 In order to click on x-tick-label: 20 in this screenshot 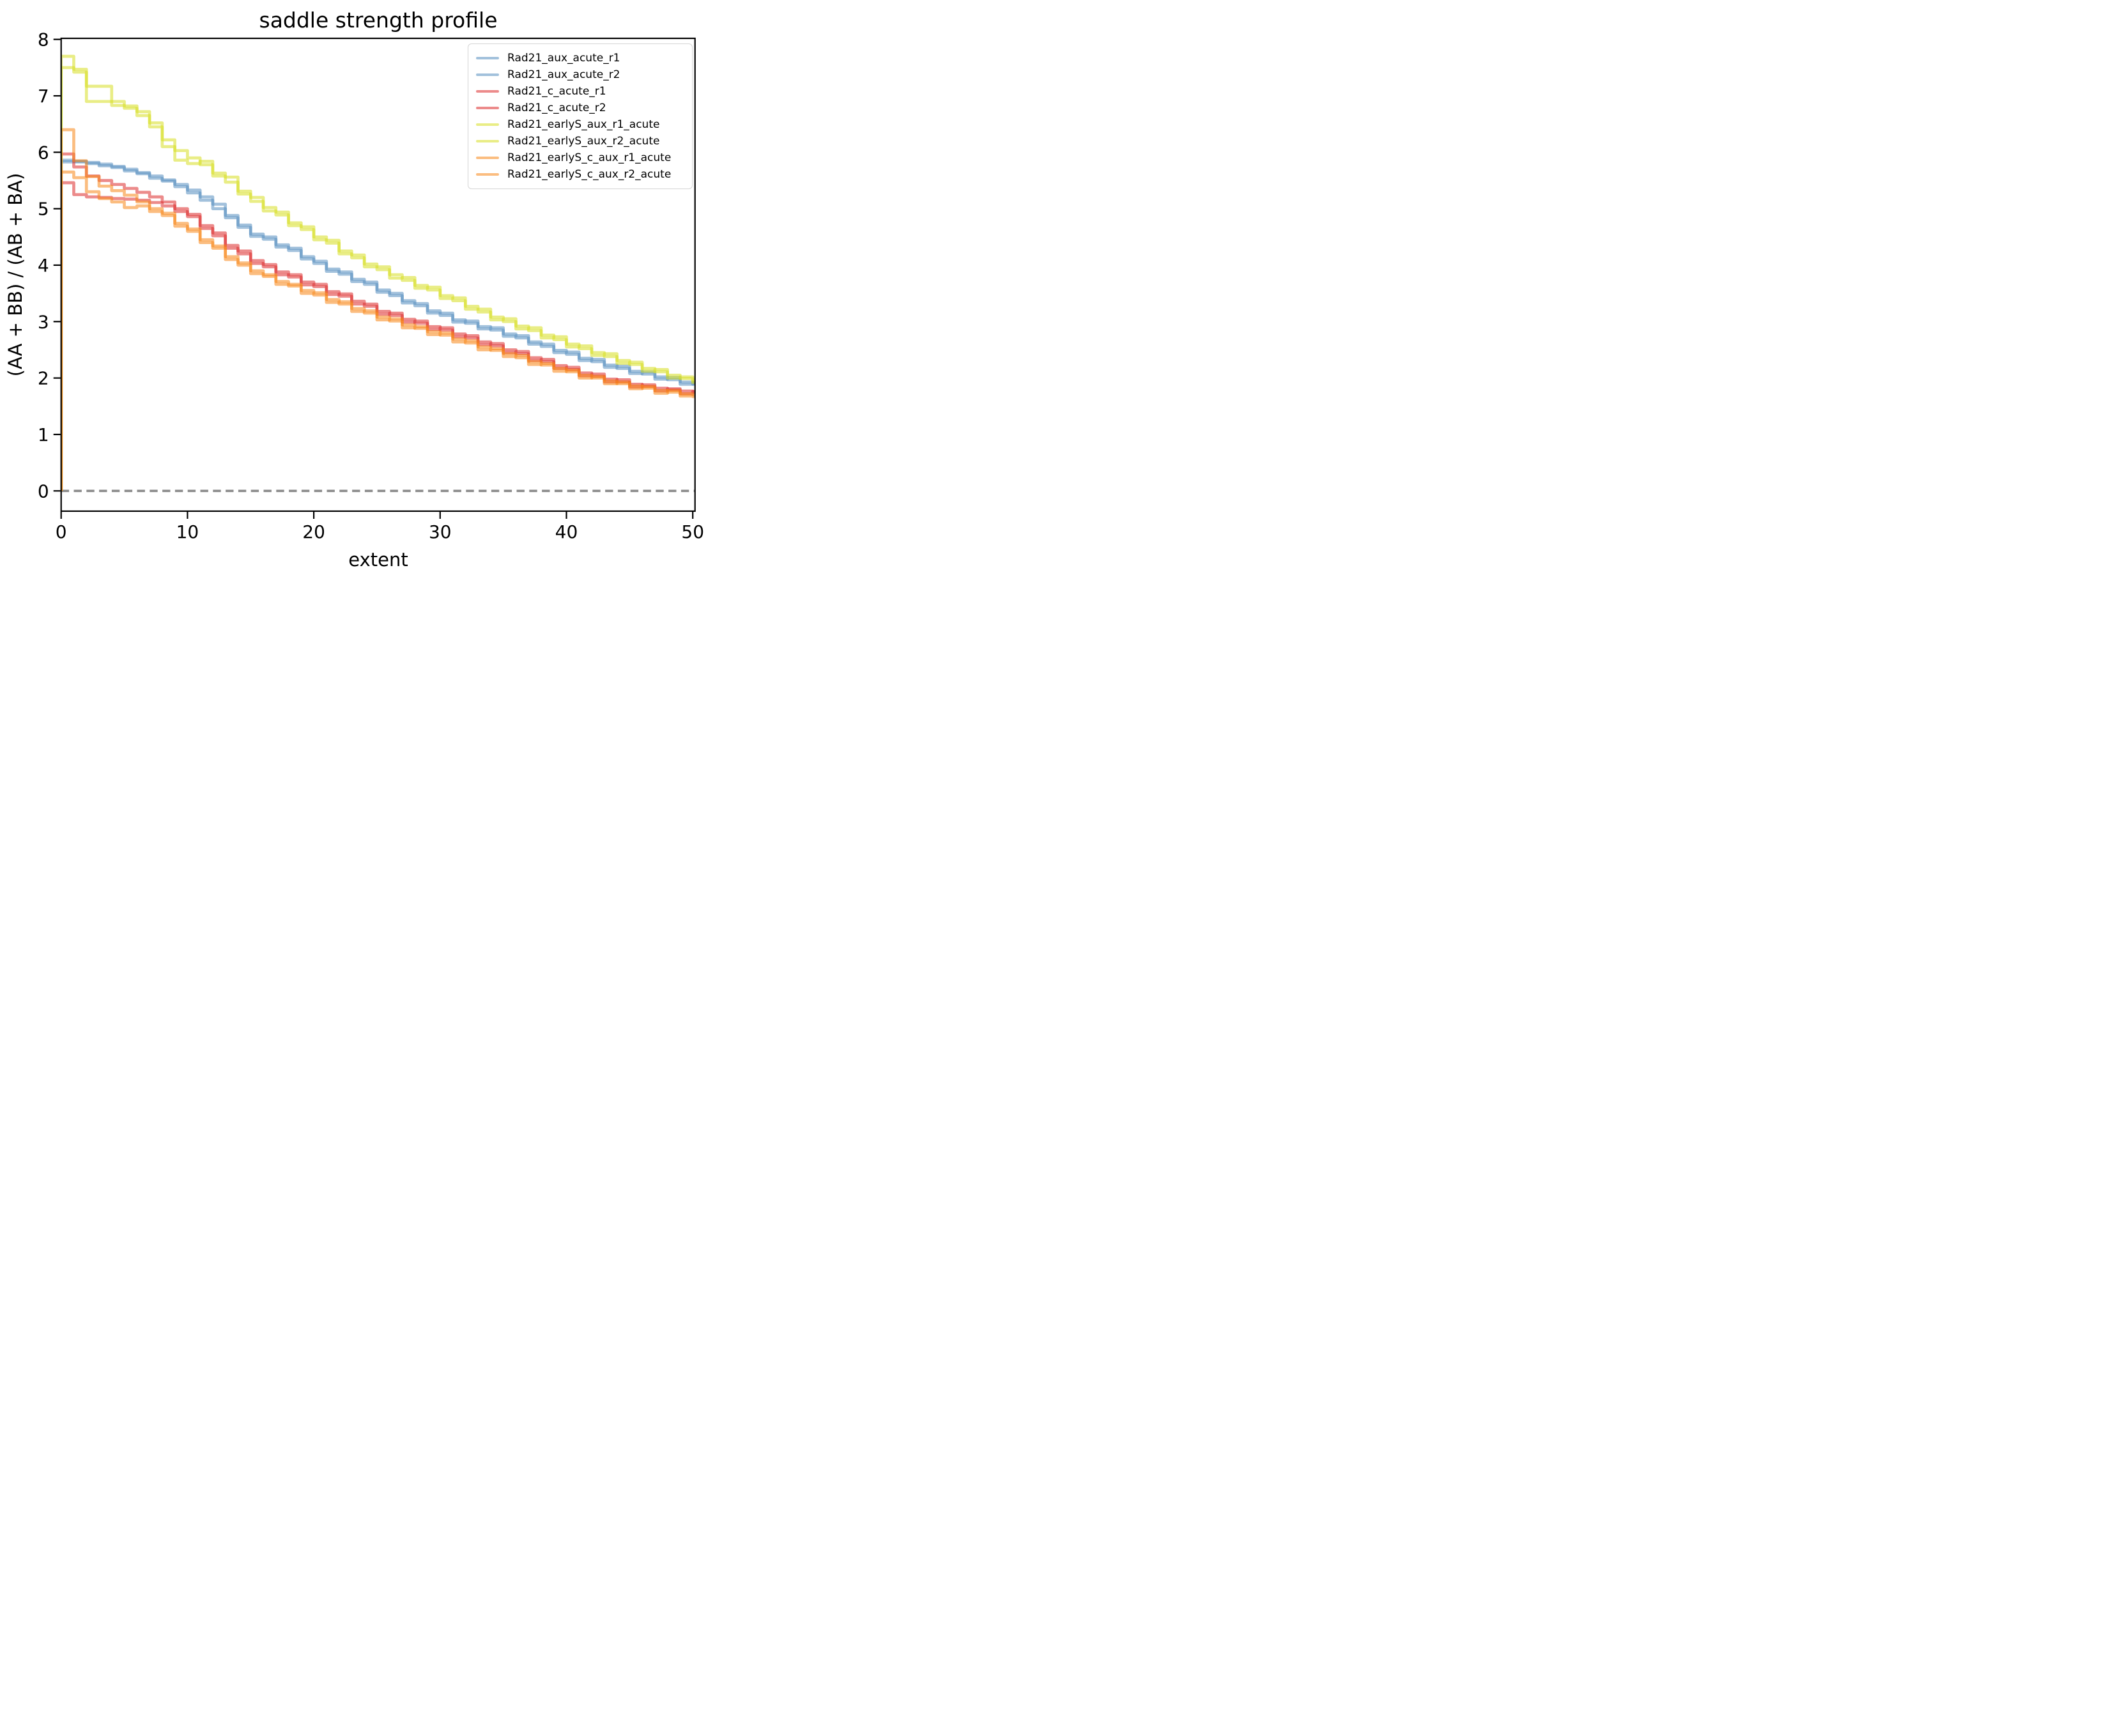, I will do `click(313, 531)`.